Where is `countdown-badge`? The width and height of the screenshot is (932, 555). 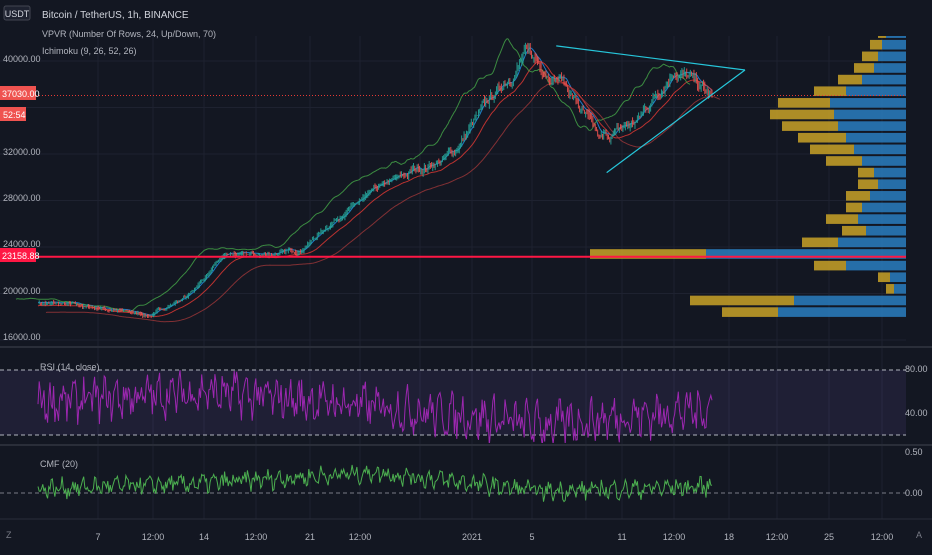
countdown-badge is located at coordinates (13, 114).